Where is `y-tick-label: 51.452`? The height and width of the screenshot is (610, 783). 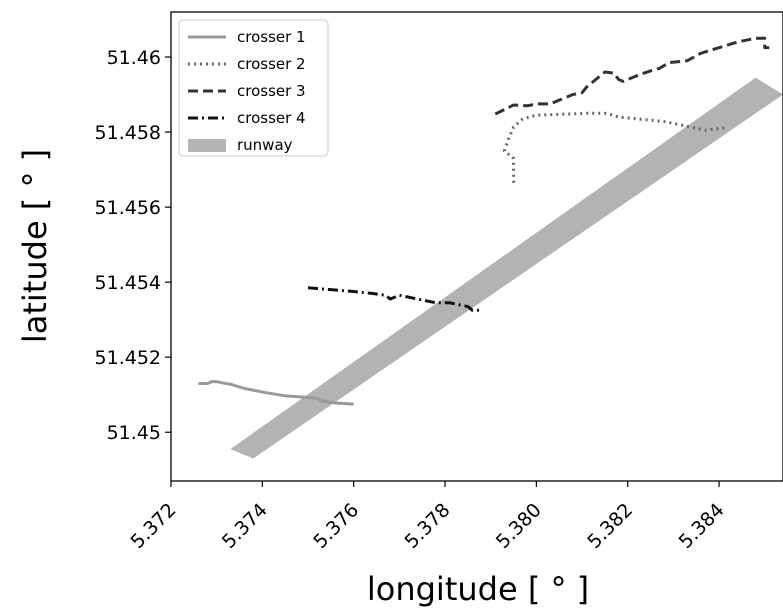
y-tick-label: 51.452 is located at coordinates (128, 358).